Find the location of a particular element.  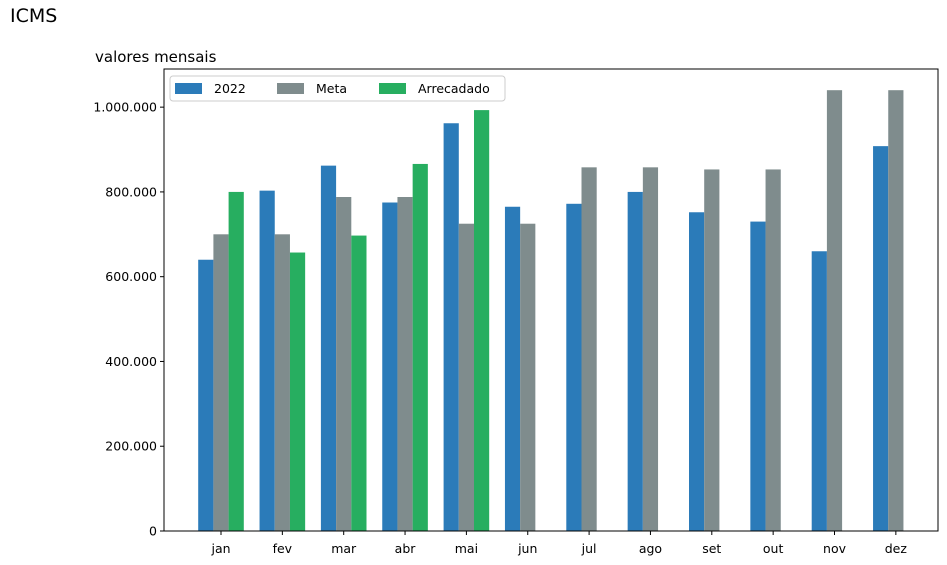

y-tick-label: 600.000 is located at coordinates (131, 276).